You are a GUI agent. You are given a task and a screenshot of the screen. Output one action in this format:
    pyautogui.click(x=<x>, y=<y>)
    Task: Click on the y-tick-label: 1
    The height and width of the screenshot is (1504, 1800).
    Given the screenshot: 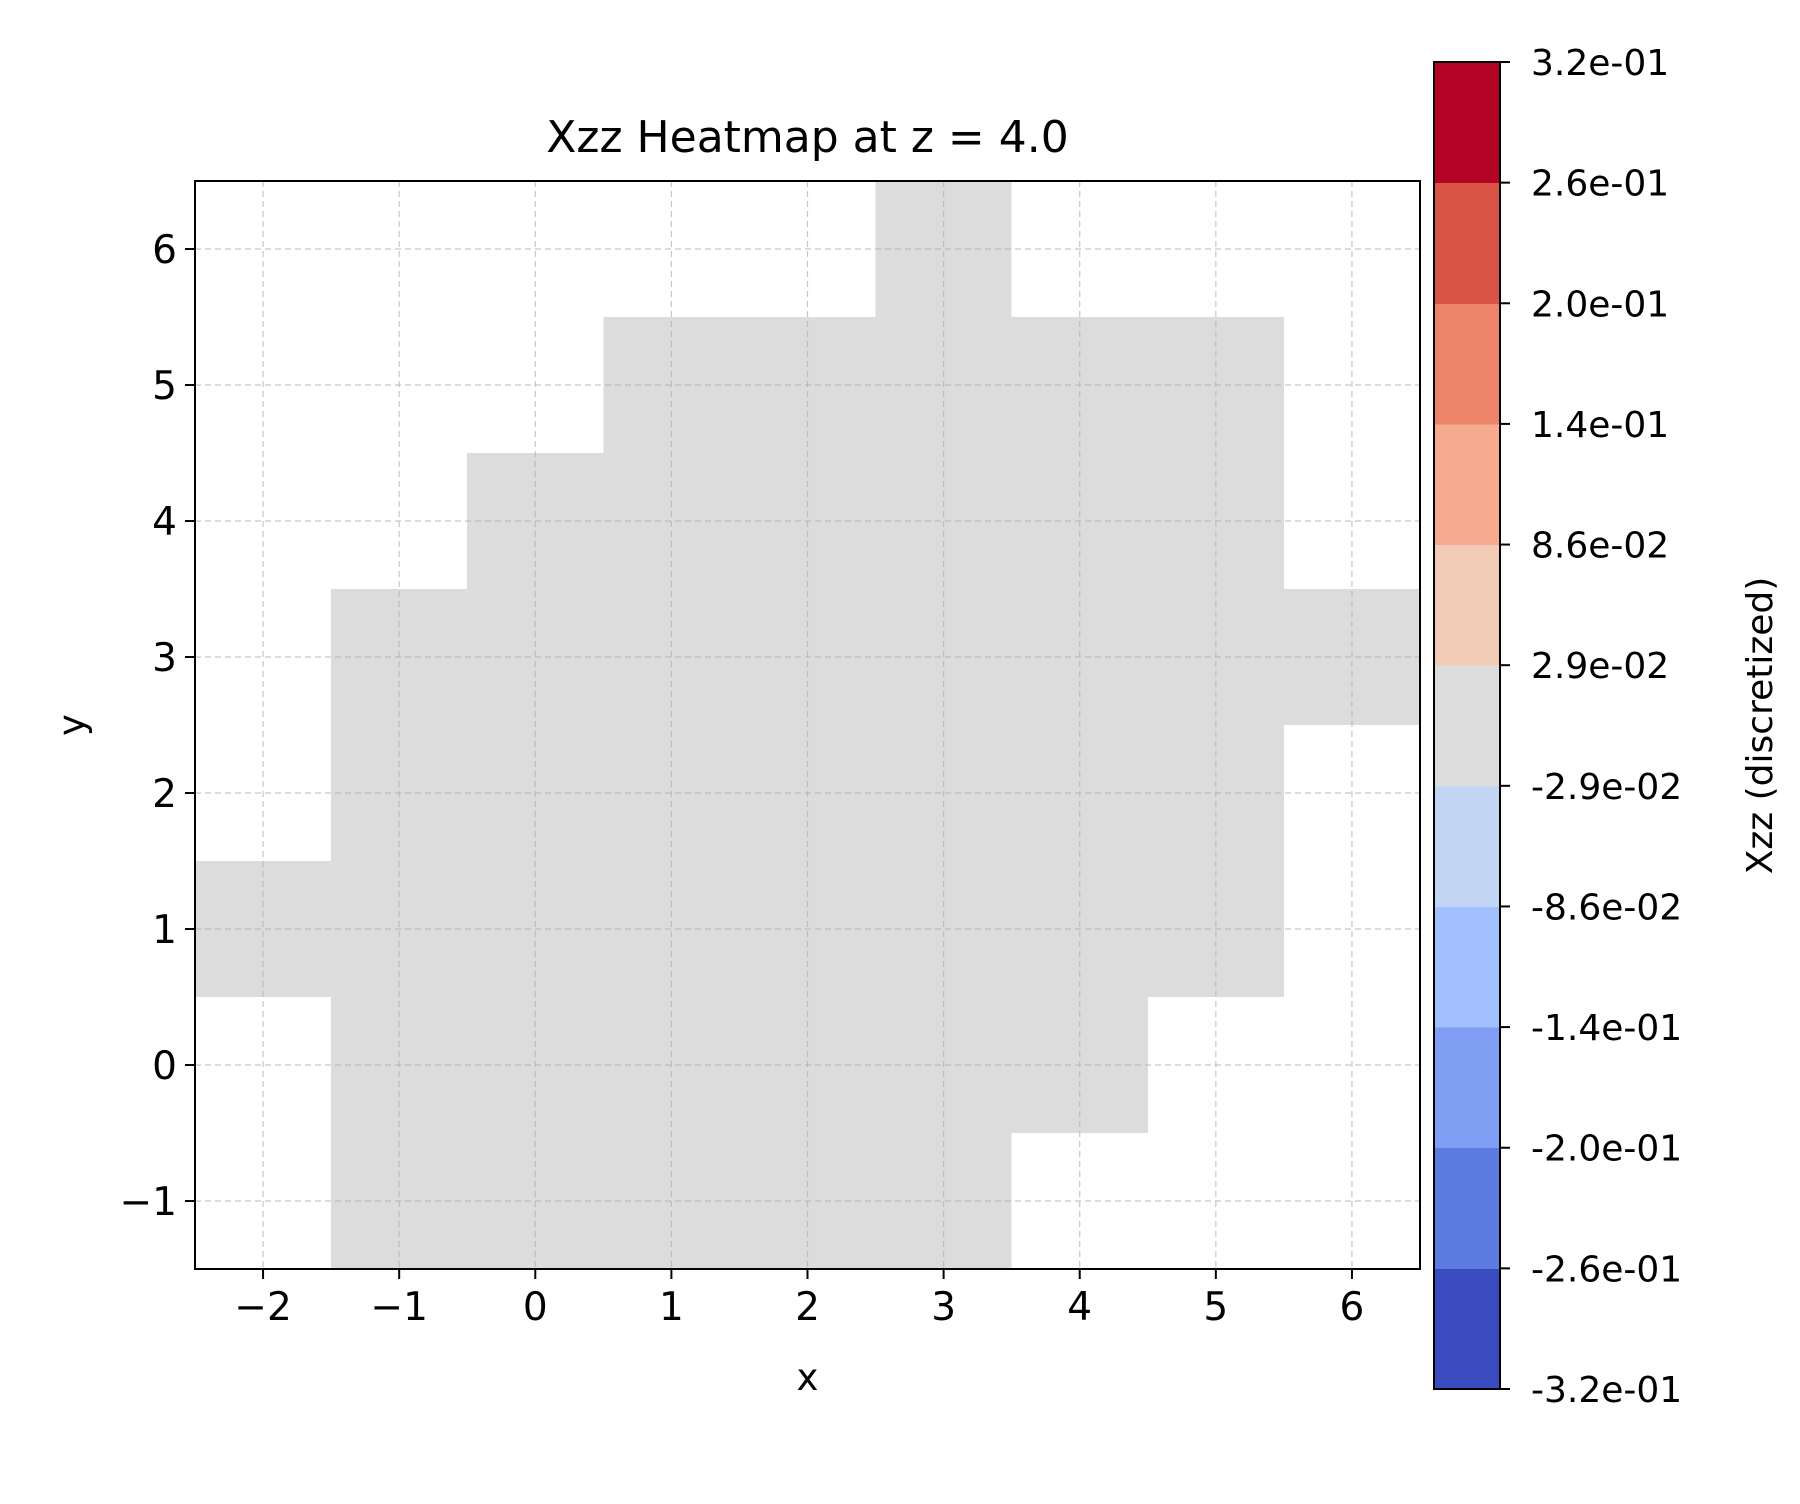 What is the action you would take?
    pyautogui.click(x=164, y=930)
    